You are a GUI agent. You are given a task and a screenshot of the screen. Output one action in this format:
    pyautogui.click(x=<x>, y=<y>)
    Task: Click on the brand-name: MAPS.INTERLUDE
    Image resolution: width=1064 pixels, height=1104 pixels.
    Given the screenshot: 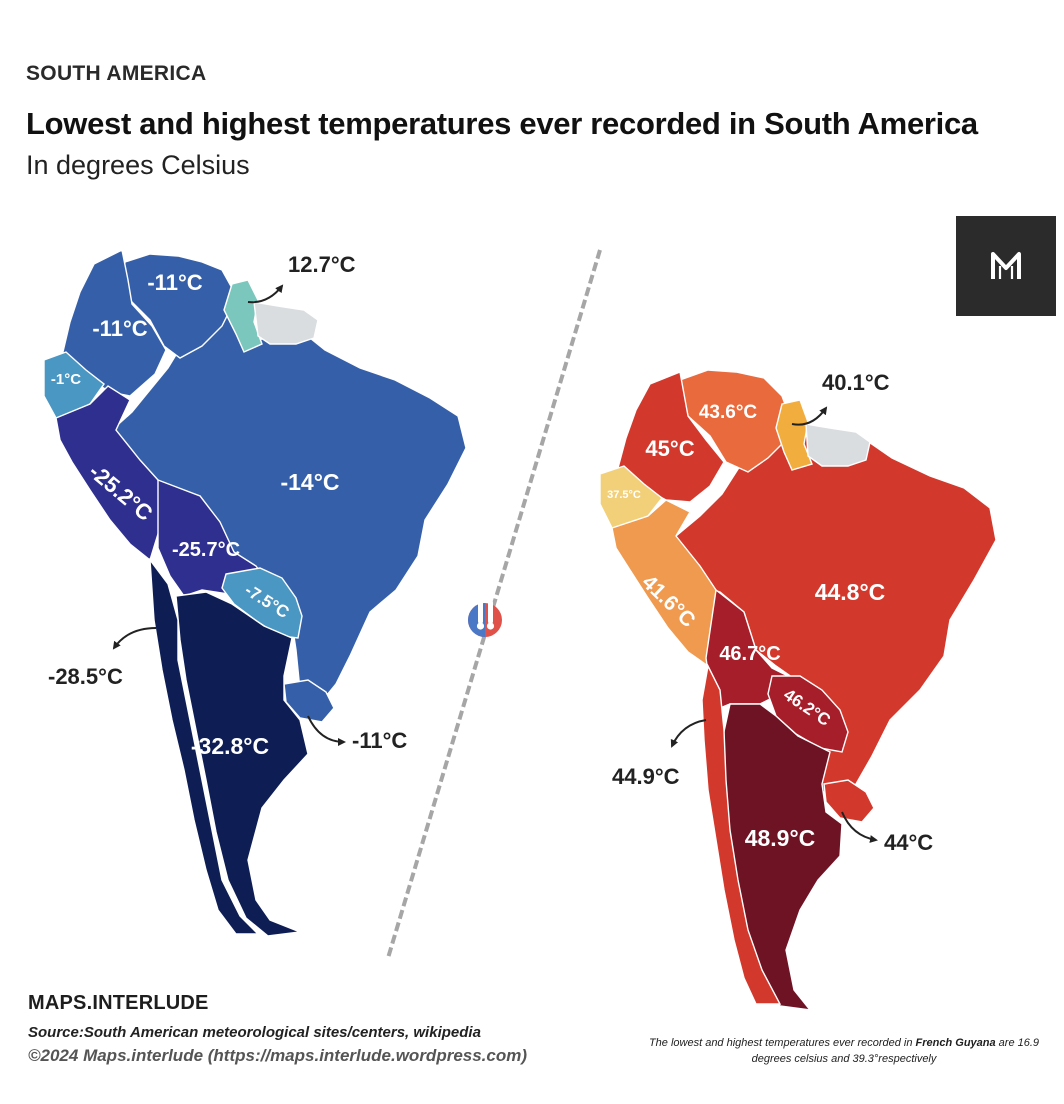 What is the action you would take?
    pyautogui.click(x=118, y=1003)
    